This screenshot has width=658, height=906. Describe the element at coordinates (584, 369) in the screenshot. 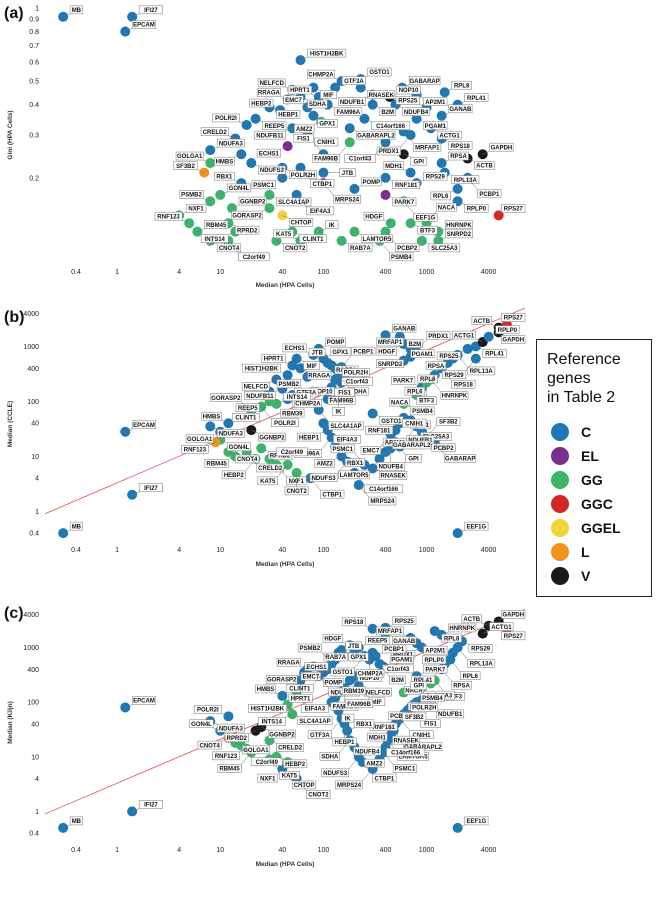

I see `legend-title-line1: Reference genes` at that location.